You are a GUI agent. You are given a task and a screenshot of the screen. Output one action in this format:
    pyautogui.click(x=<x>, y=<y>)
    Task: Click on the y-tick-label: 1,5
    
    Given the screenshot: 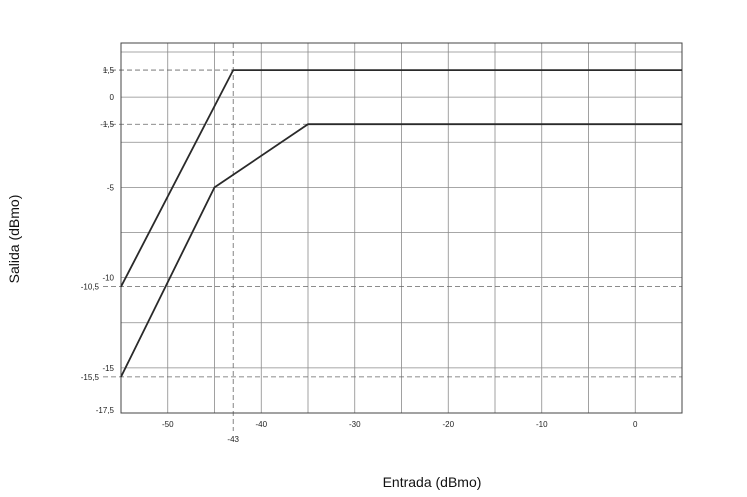 What is the action you would take?
    pyautogui.click(x=109, y=70)
    